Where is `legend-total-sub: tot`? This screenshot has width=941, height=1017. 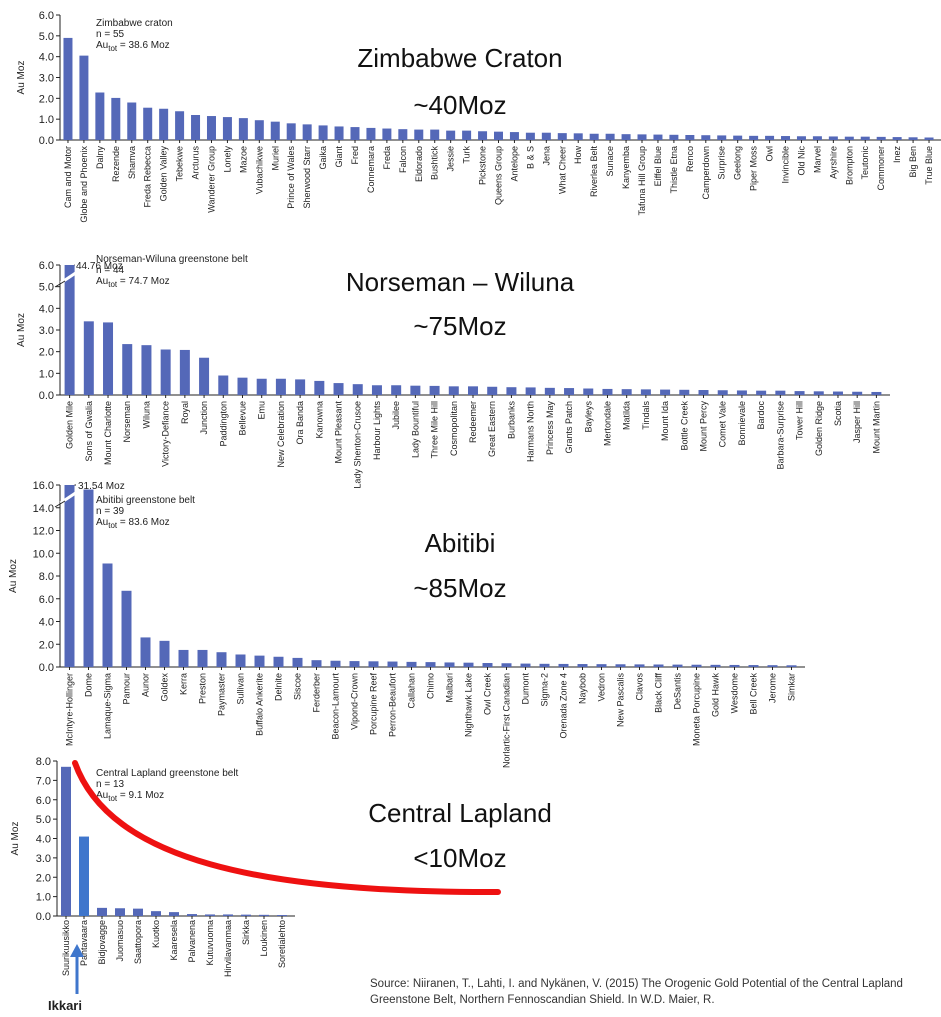 legend-total-sub: tot is located at coordinates (113, 284).